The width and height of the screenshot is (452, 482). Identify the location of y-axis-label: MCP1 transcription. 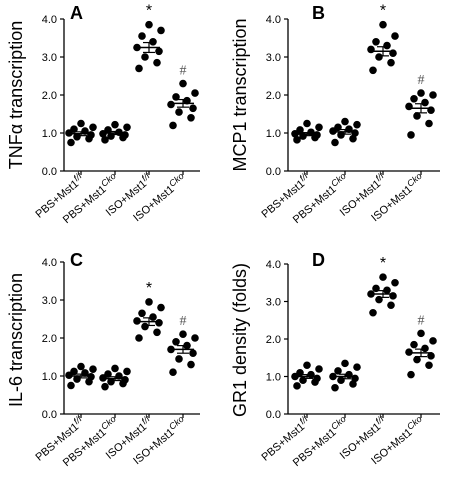
(240, 94).